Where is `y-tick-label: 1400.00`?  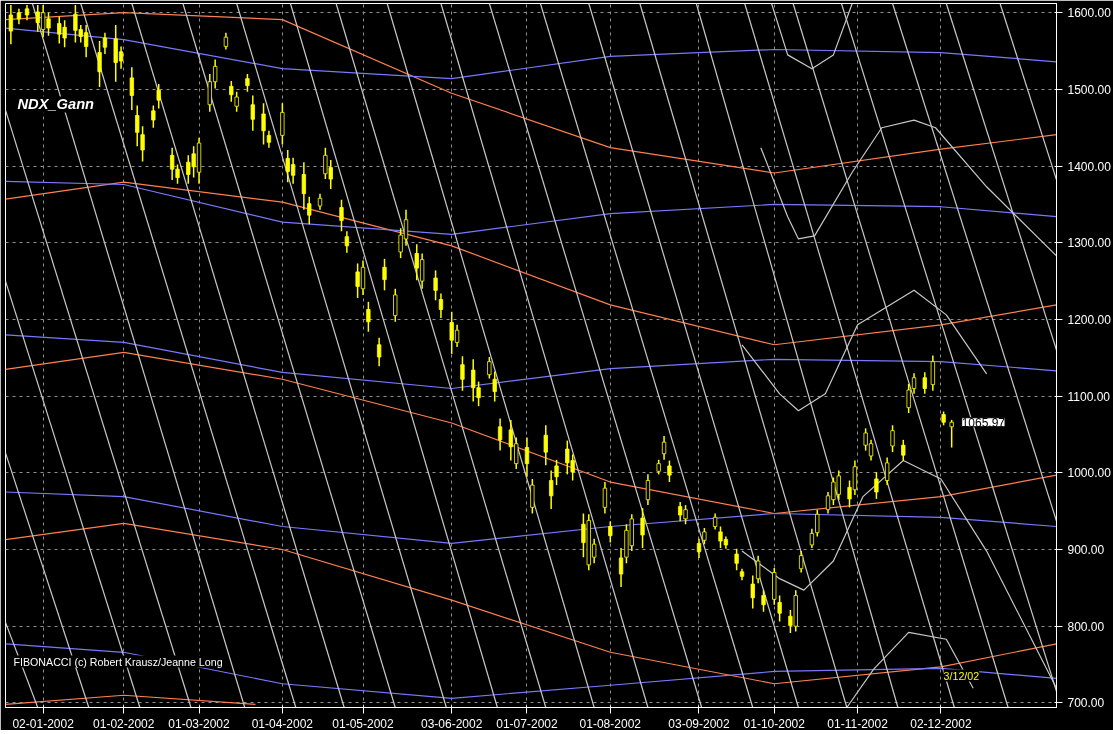
y-tick-label: 1400.00 is located at coordinates (1089, 166).